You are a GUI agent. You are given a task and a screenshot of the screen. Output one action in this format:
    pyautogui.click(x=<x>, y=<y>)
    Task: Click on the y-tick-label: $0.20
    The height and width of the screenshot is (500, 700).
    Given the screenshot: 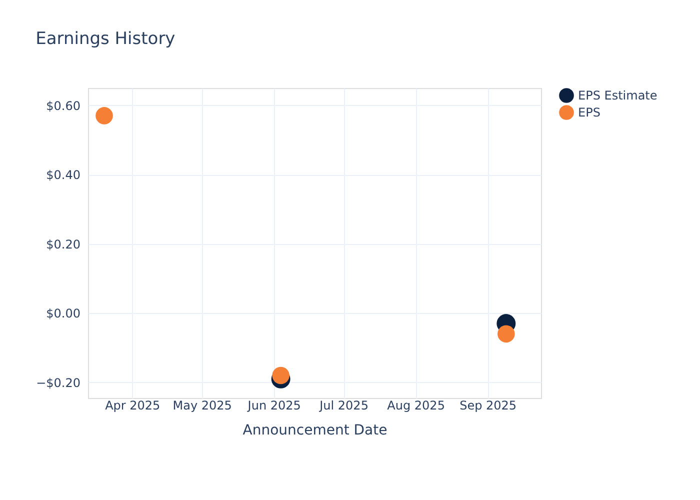 What is the action you would take?
    pyautogui.click(x=63, y=244)
    